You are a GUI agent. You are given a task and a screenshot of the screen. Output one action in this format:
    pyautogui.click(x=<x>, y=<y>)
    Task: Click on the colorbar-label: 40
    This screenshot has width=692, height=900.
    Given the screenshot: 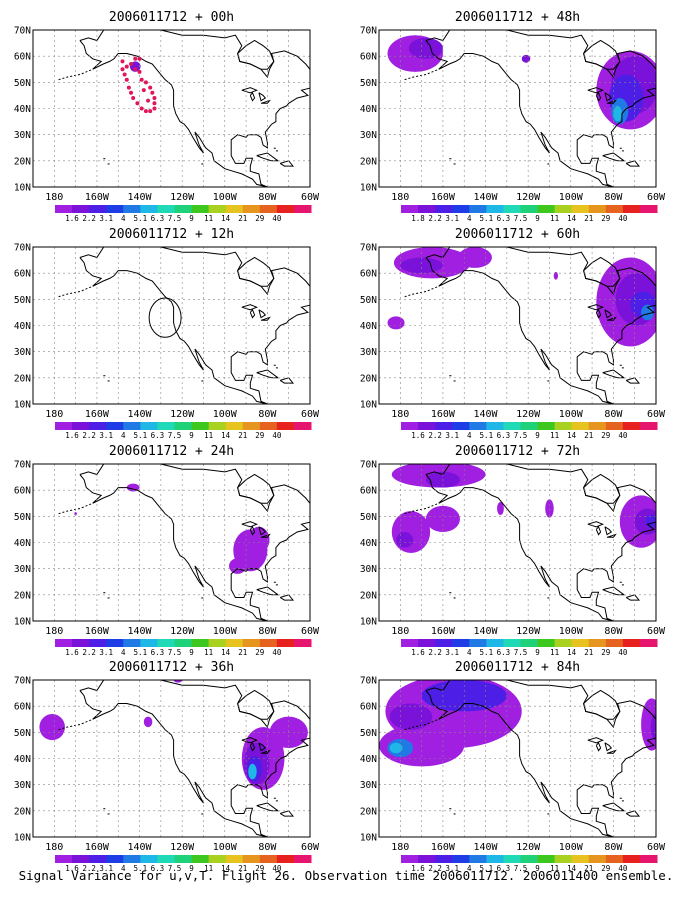 What is the action you would take?
    pyautogui.click(x=623, y=218)
    